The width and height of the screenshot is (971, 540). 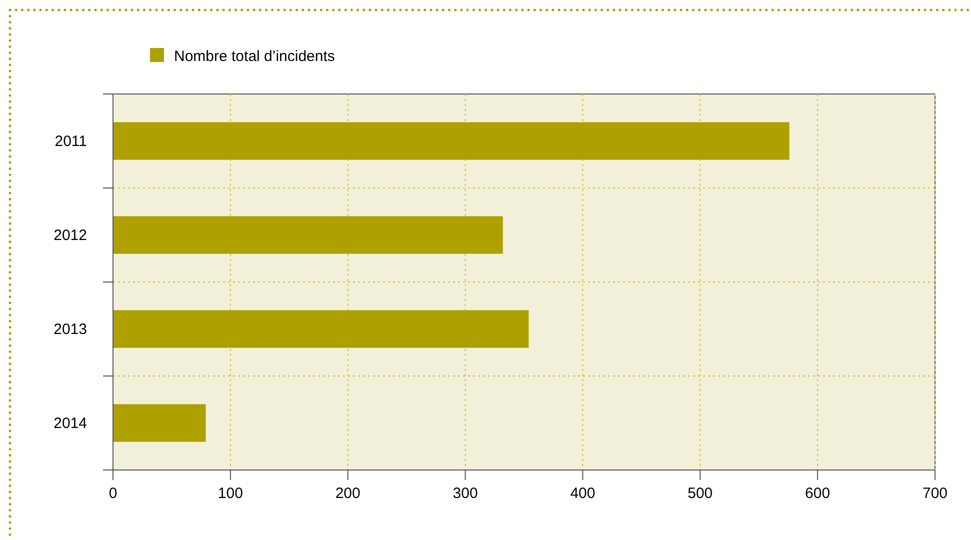 I want to click on x-tick-label: 600, so click(x=817, y=493).